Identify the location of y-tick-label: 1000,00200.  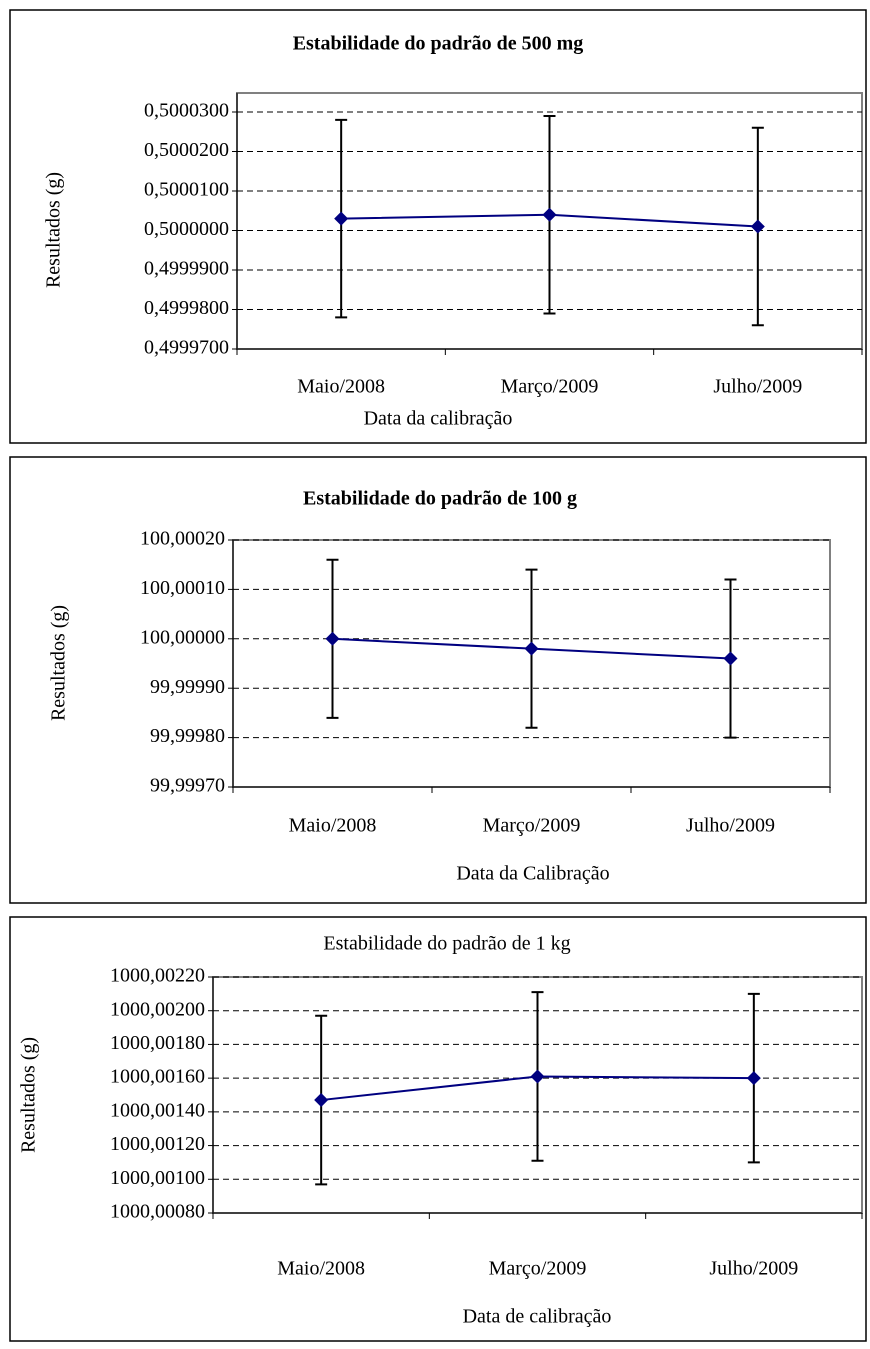
(157, 1009).